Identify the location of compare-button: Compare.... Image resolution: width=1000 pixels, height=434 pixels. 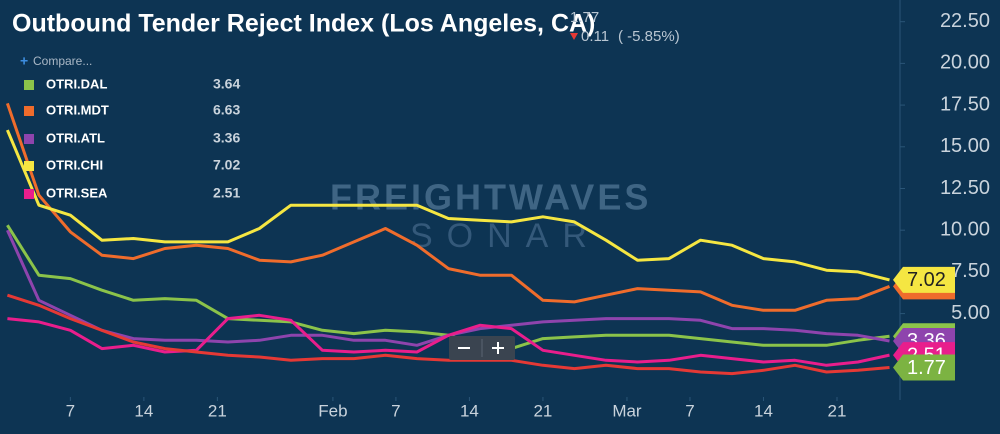
(62, 61).